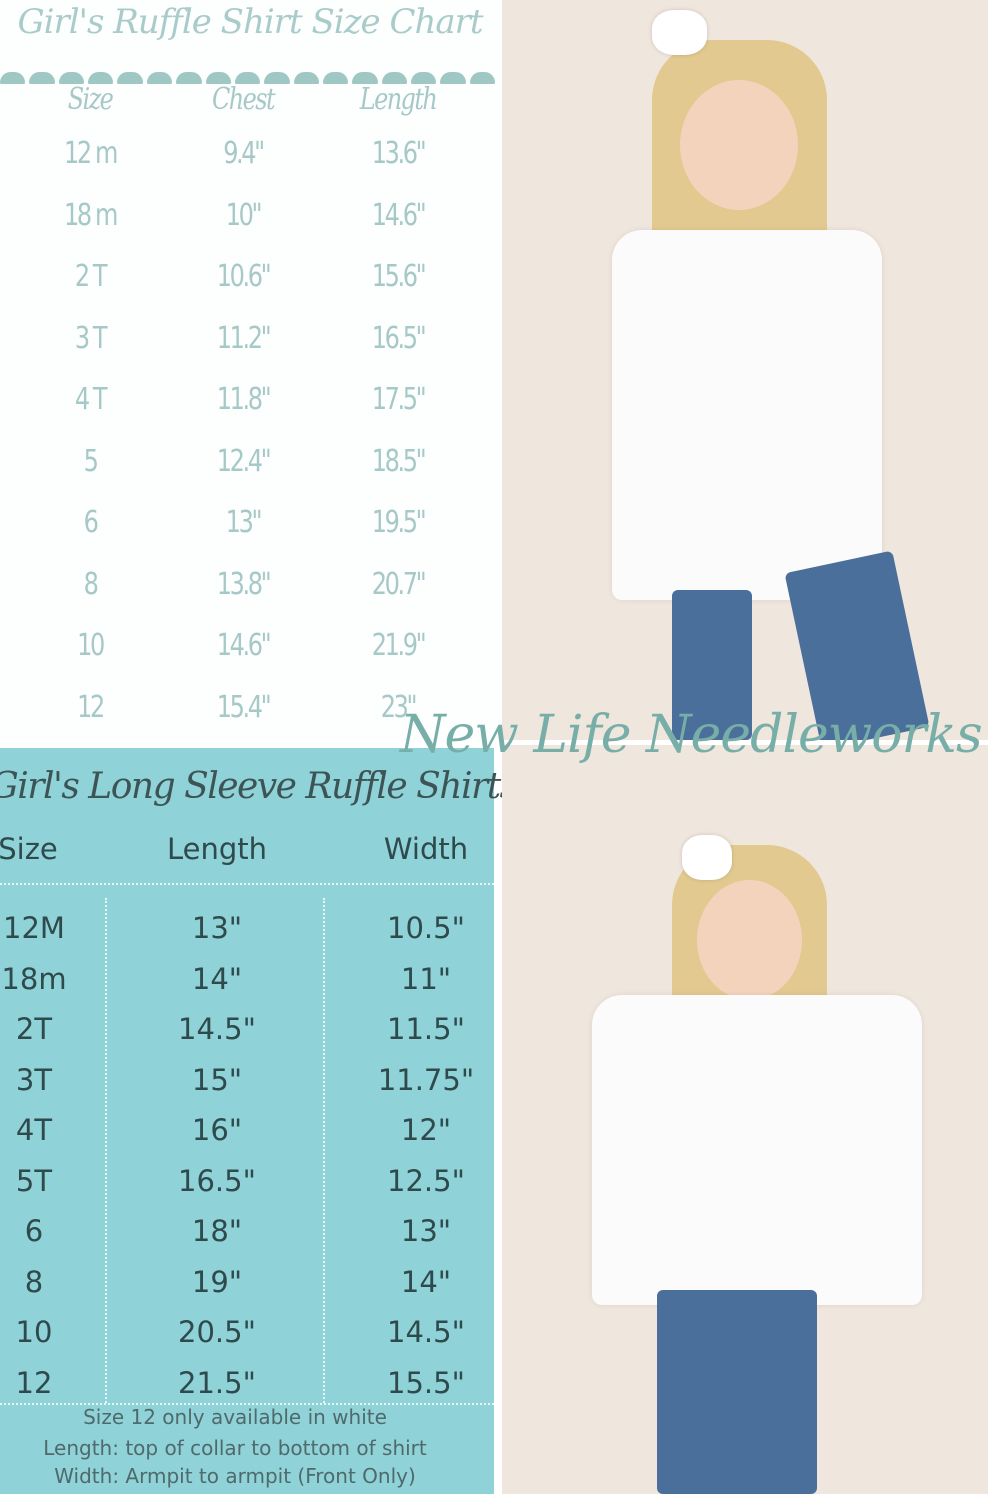 Image resolution: width=988 pixels, height=1494 pixels. What do you see at coordinates (235, 1476) in the screenshot?
I see `note-line: Width: Armpit to armpit (Front Only)` at bounding box center [235, 1476].